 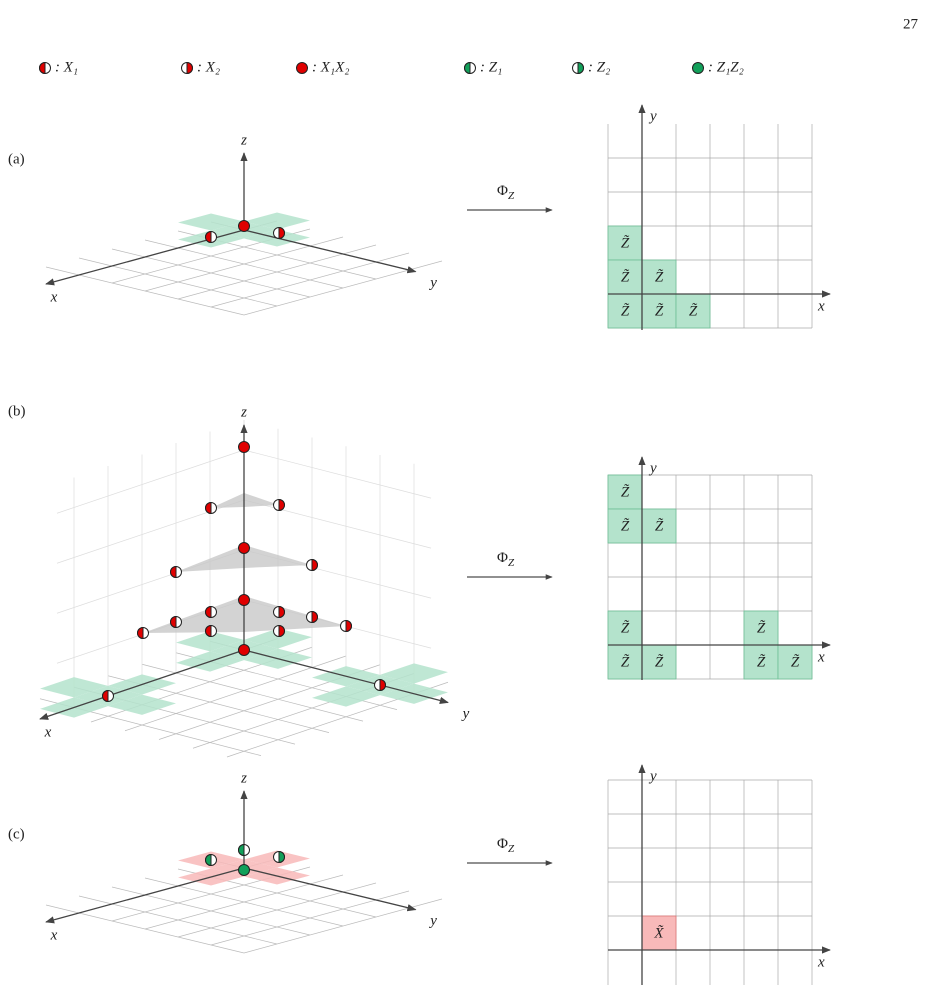 I want to click on x-axis, so click(x=142, y=684).